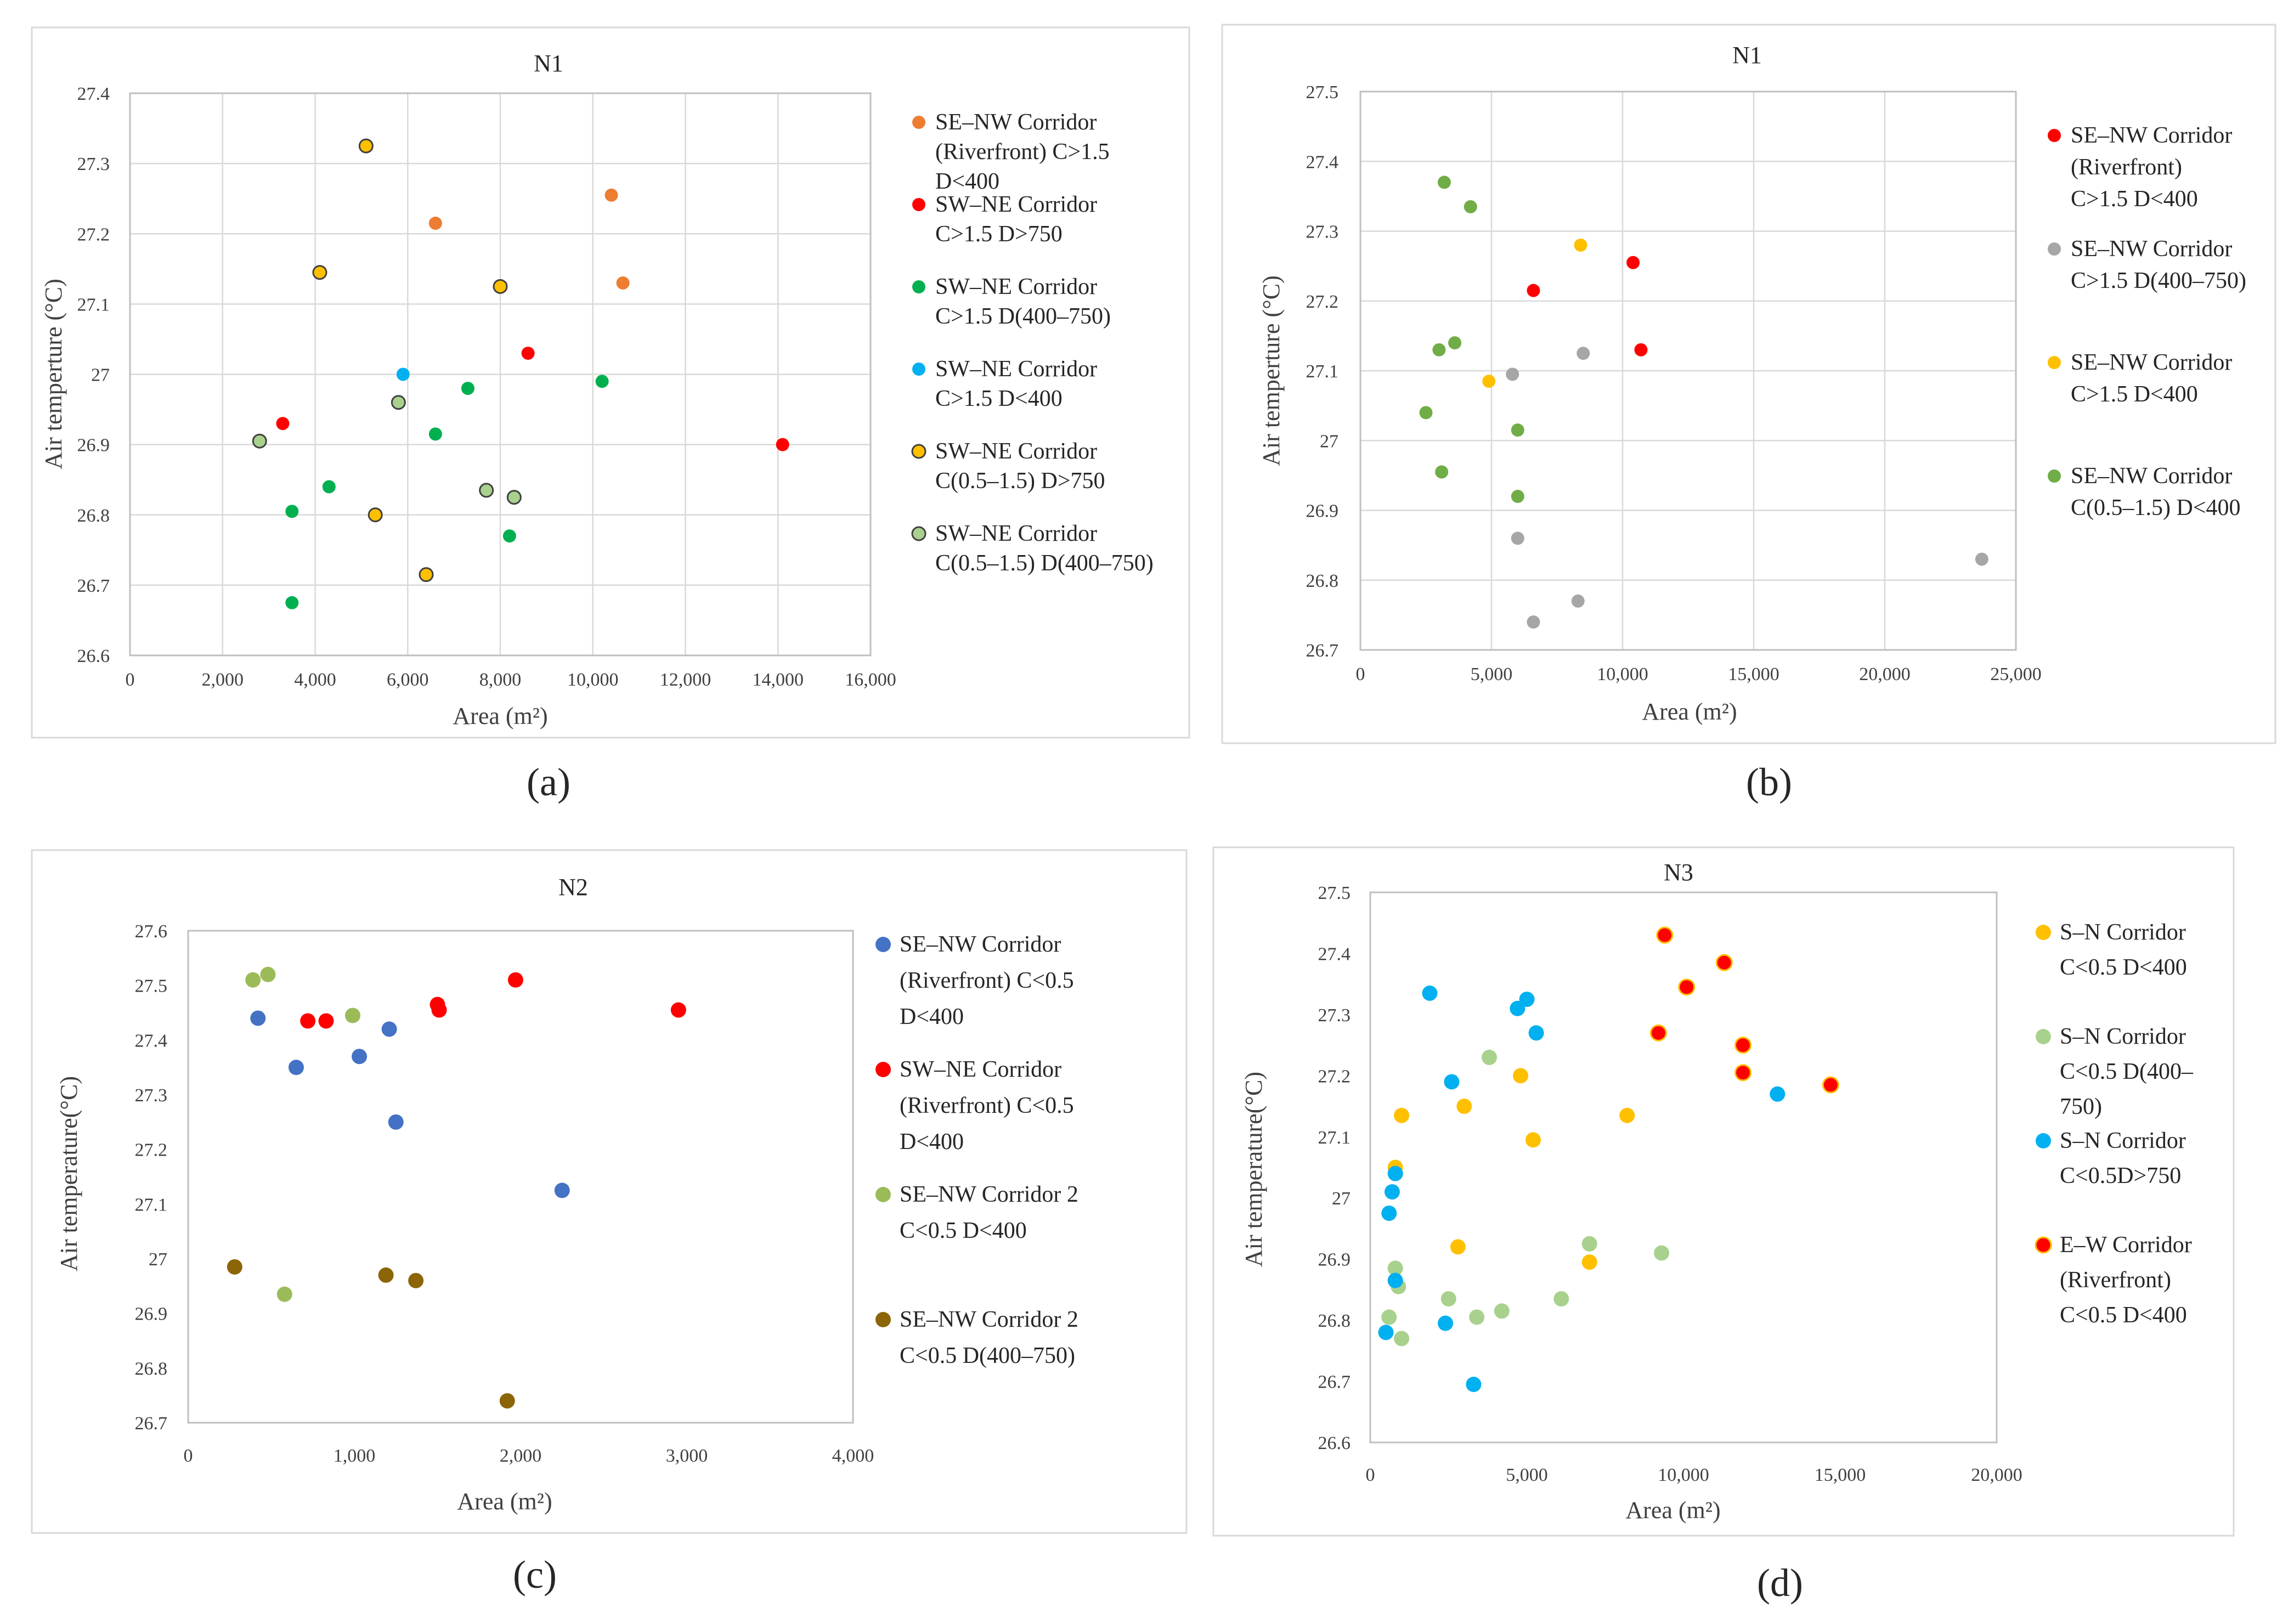 This screenshot has width=2294, height=1624. I want to click on x-tick-label: 12,000, so click(686, 680).